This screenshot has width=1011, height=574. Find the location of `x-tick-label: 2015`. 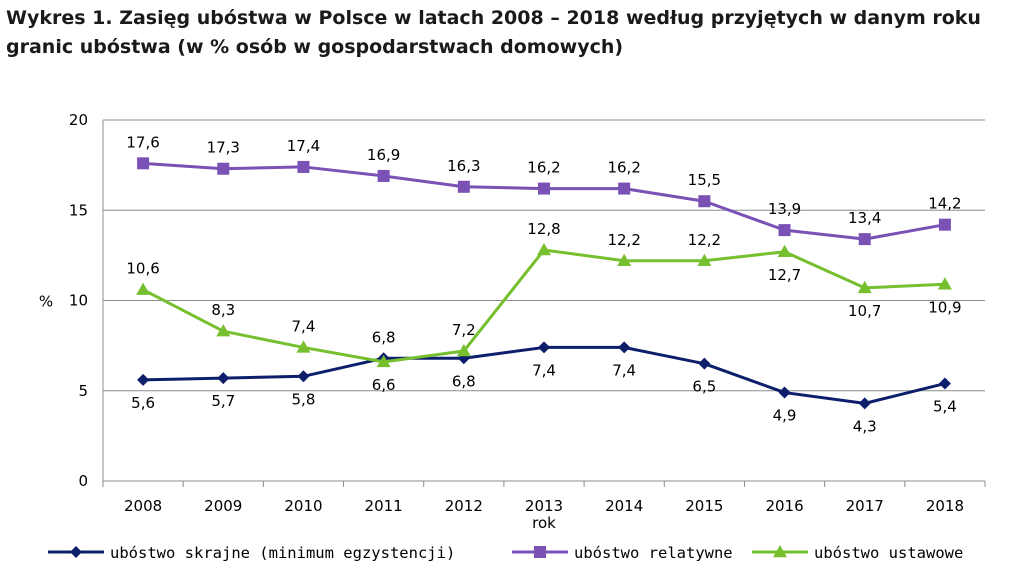

x-tick-label: 2015 is located at coordinates (704, 506).